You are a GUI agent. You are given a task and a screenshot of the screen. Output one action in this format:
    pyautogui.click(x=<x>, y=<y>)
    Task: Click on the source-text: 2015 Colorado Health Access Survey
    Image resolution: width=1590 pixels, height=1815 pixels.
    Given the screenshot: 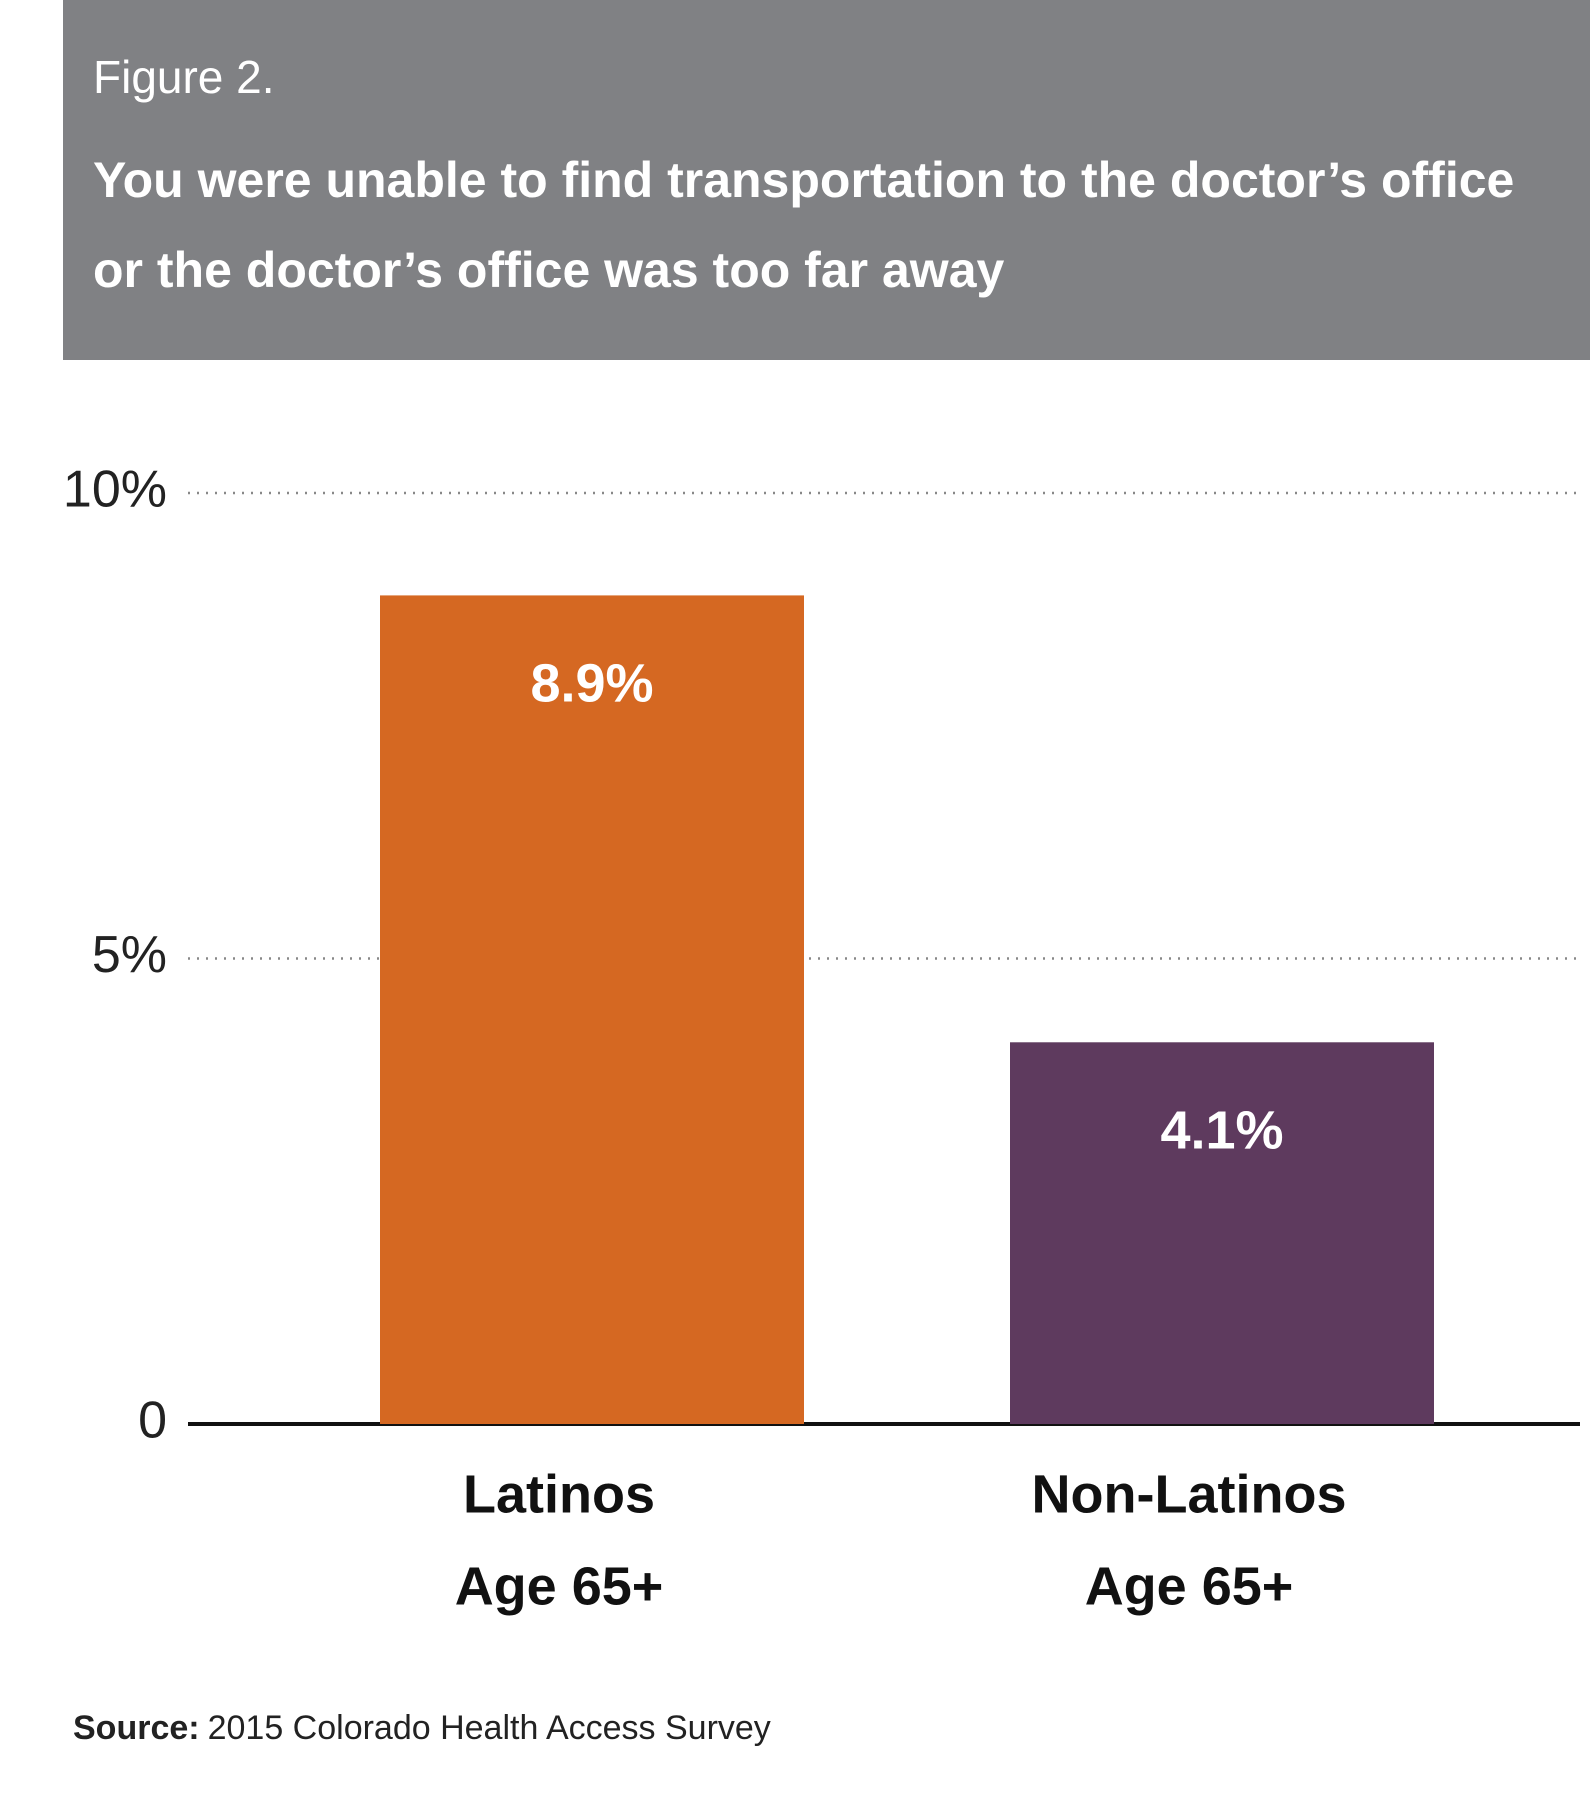 What is the action you would take?
    pyautogui.click(x=489, y=1728)
    